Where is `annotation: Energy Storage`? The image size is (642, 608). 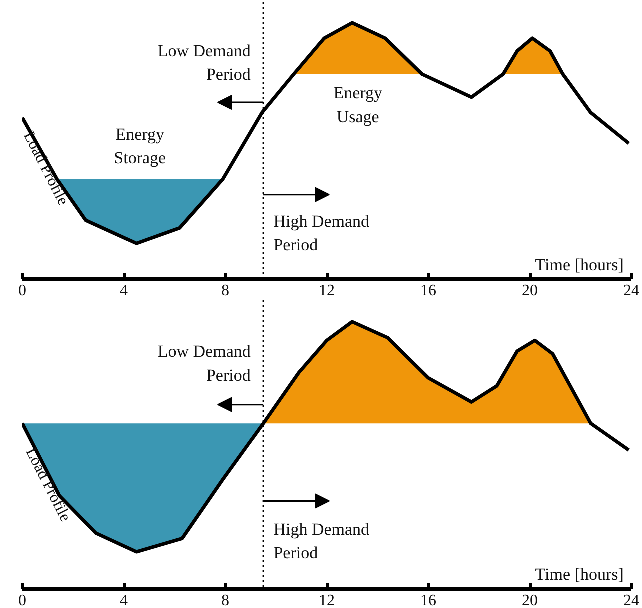
annotation: Energy Storage is located at coordinates (140, 146).